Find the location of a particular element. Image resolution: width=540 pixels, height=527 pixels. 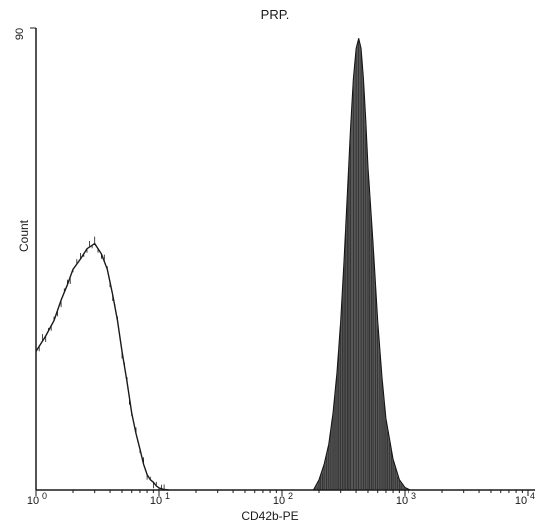

x-tick-label: 10 2 is located at coordinates (283, 499).